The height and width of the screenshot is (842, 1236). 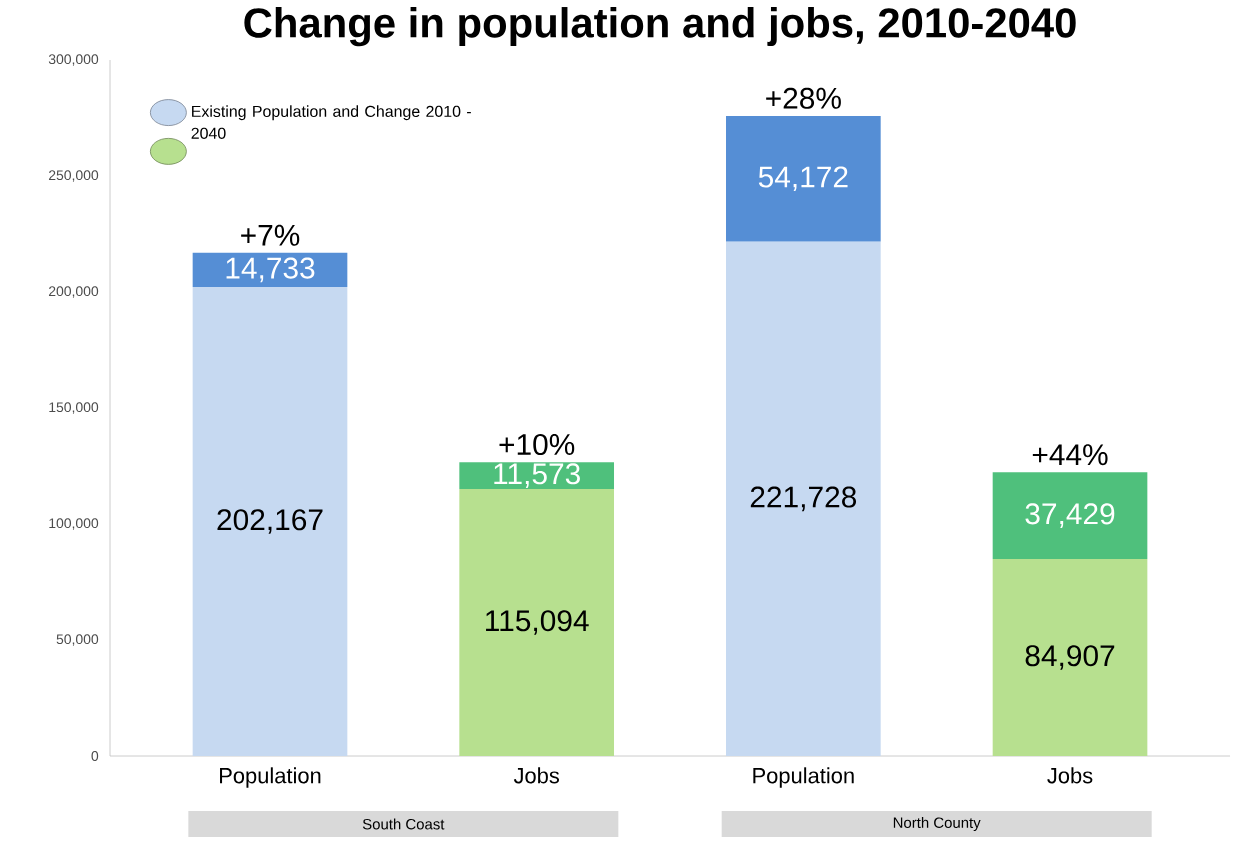 I want to click on data-label: 202,167, so click(x=270, y=521).